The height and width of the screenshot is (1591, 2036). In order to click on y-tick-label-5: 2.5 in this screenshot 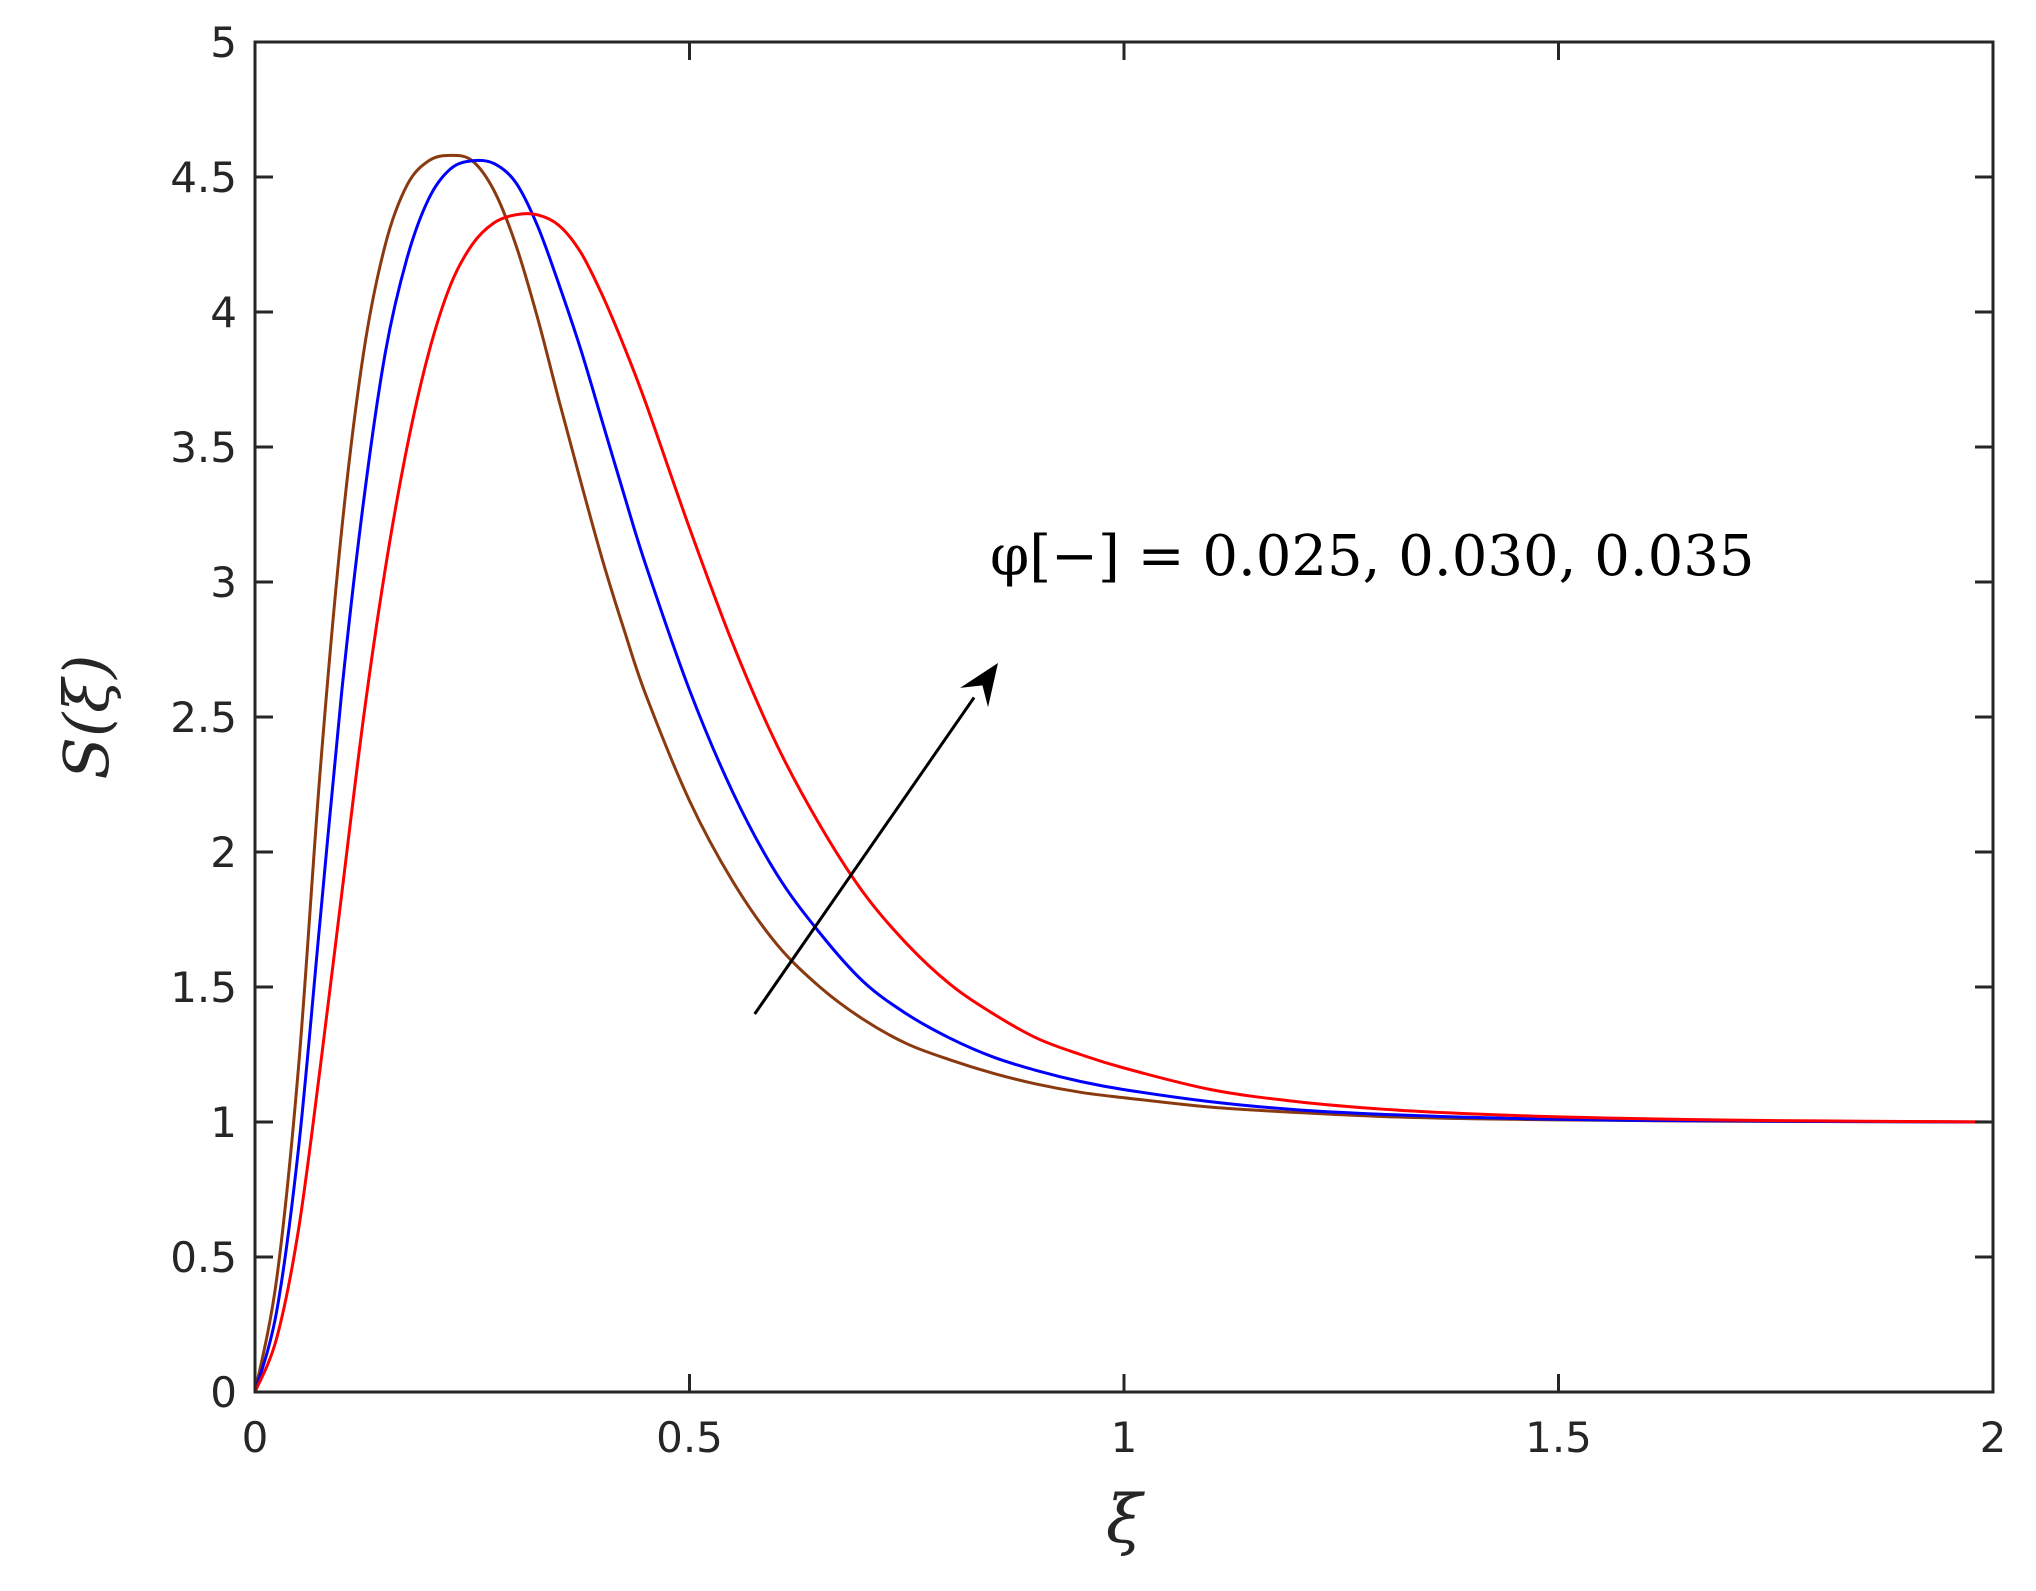, I will do `click(203, 717)`.